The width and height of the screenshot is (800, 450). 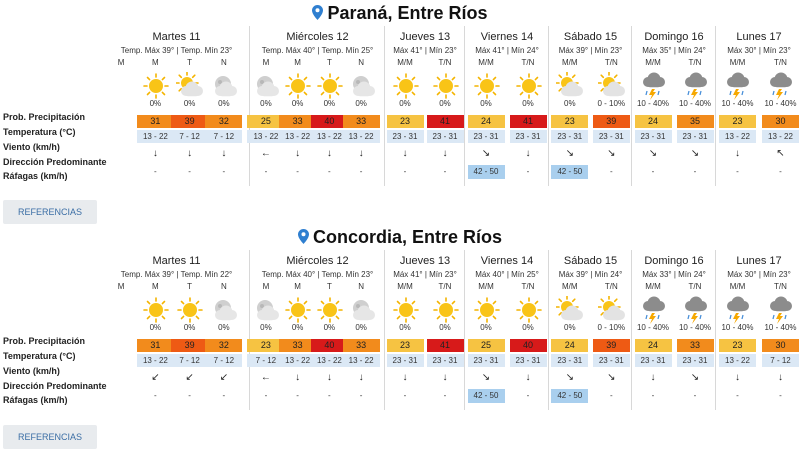 I want to click on period-column: M 0% 33 13 - 22 ↓ -, so click(x=298, y=120).